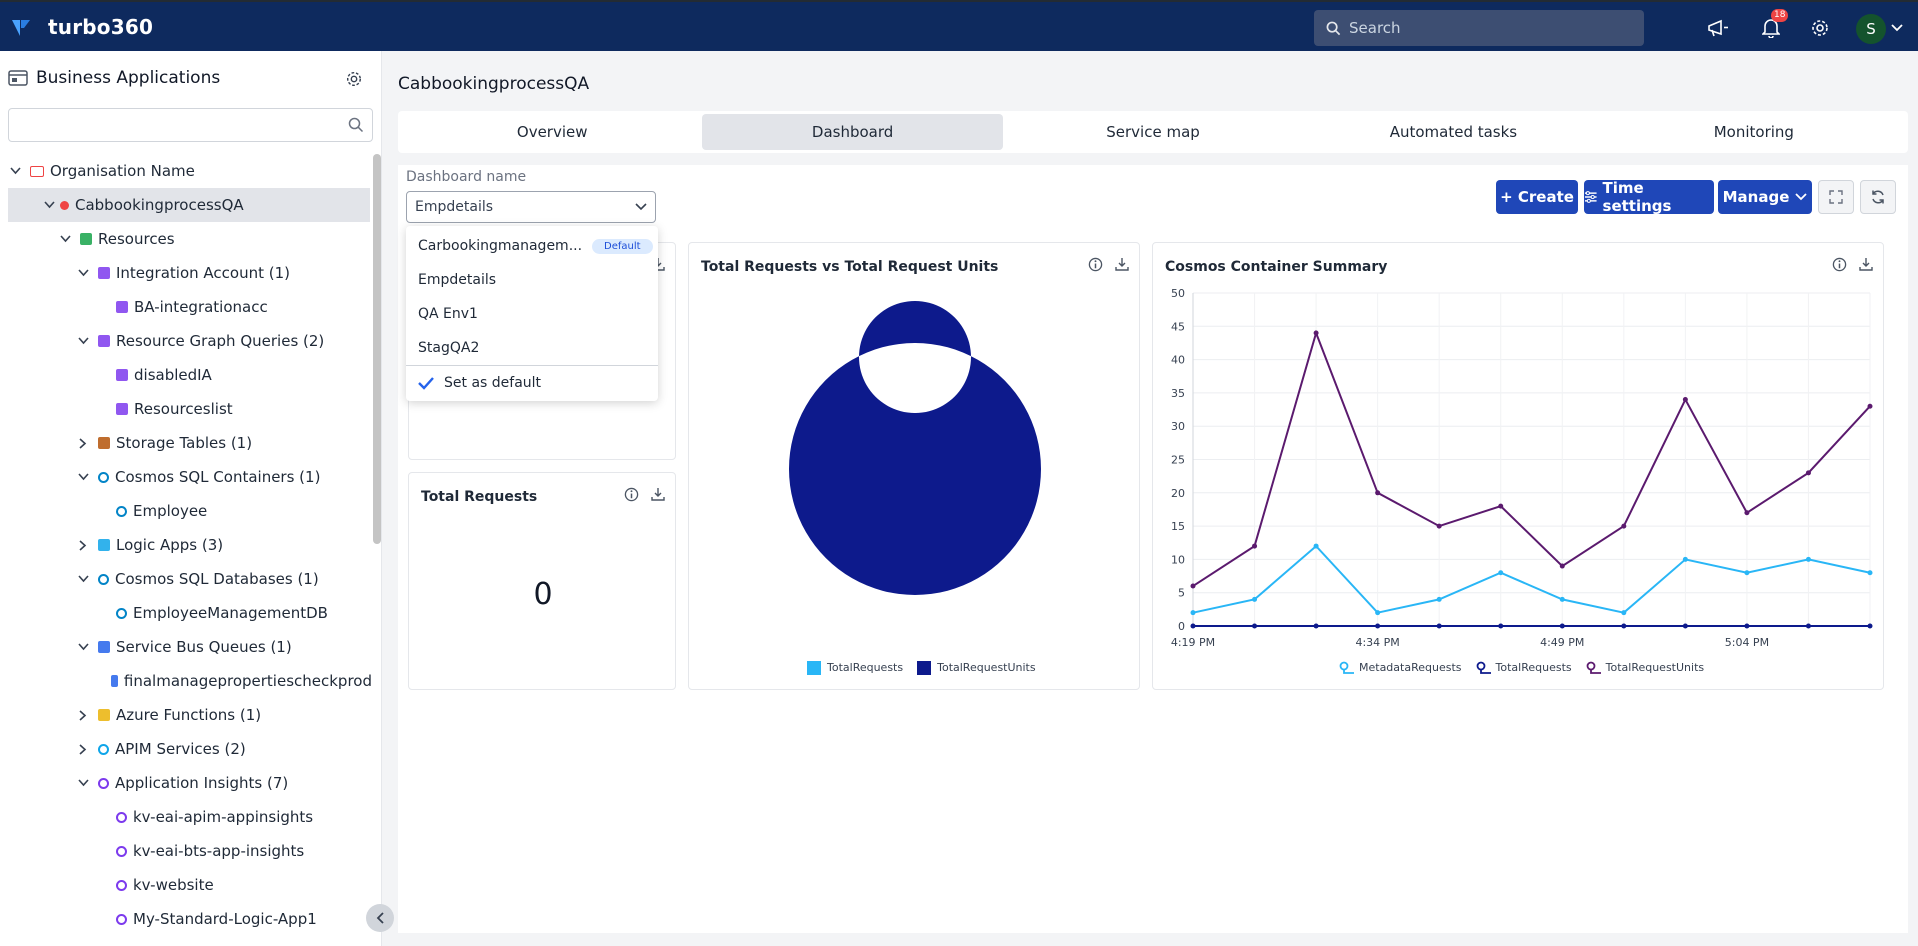 This screenshot has width=1918, height=946. I want to click on fullscreen-button, so click(1836, 197).